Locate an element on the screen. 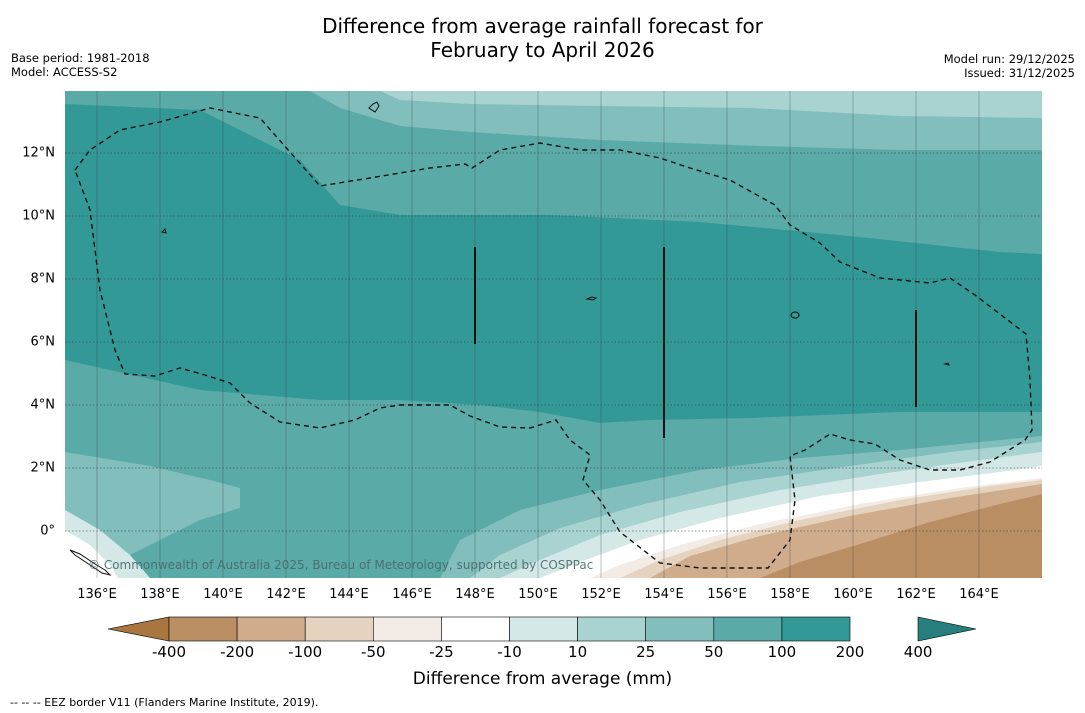 Image resolution: width=1085 pixels, height=713 pixels. meta-right: Model run: 29/12/2025 Issued: 31/12/2025 is located at coordinates (1009, 66).